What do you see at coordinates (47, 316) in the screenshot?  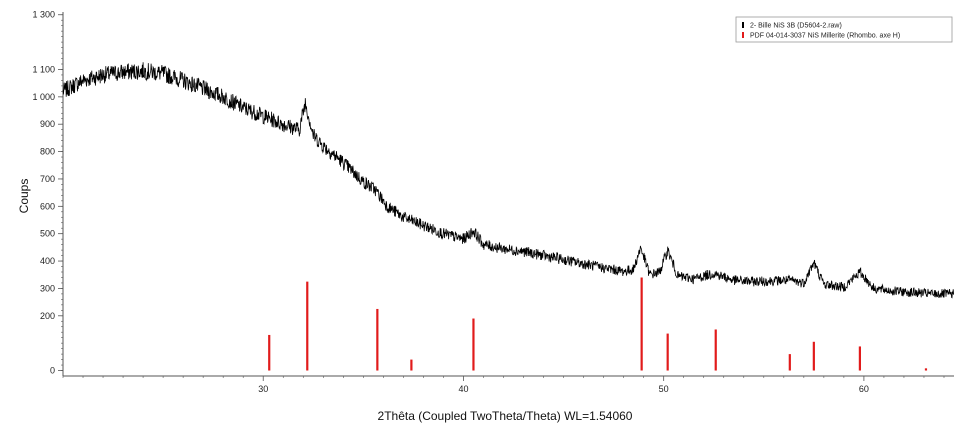 I see `y-tick-label: 200` at bounding box center [47, 316].